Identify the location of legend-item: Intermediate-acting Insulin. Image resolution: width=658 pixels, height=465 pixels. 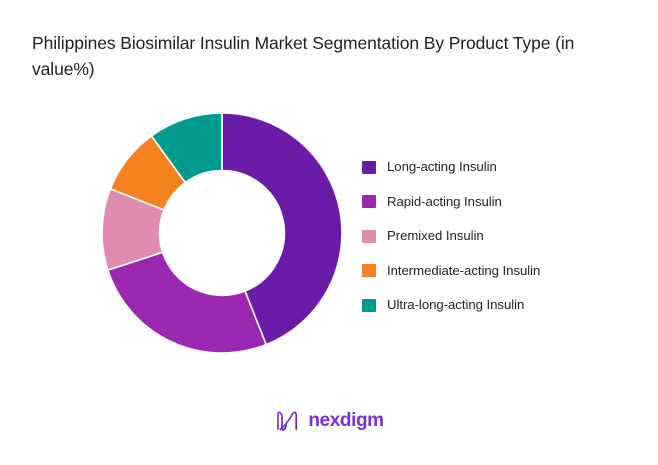
(497, 271).